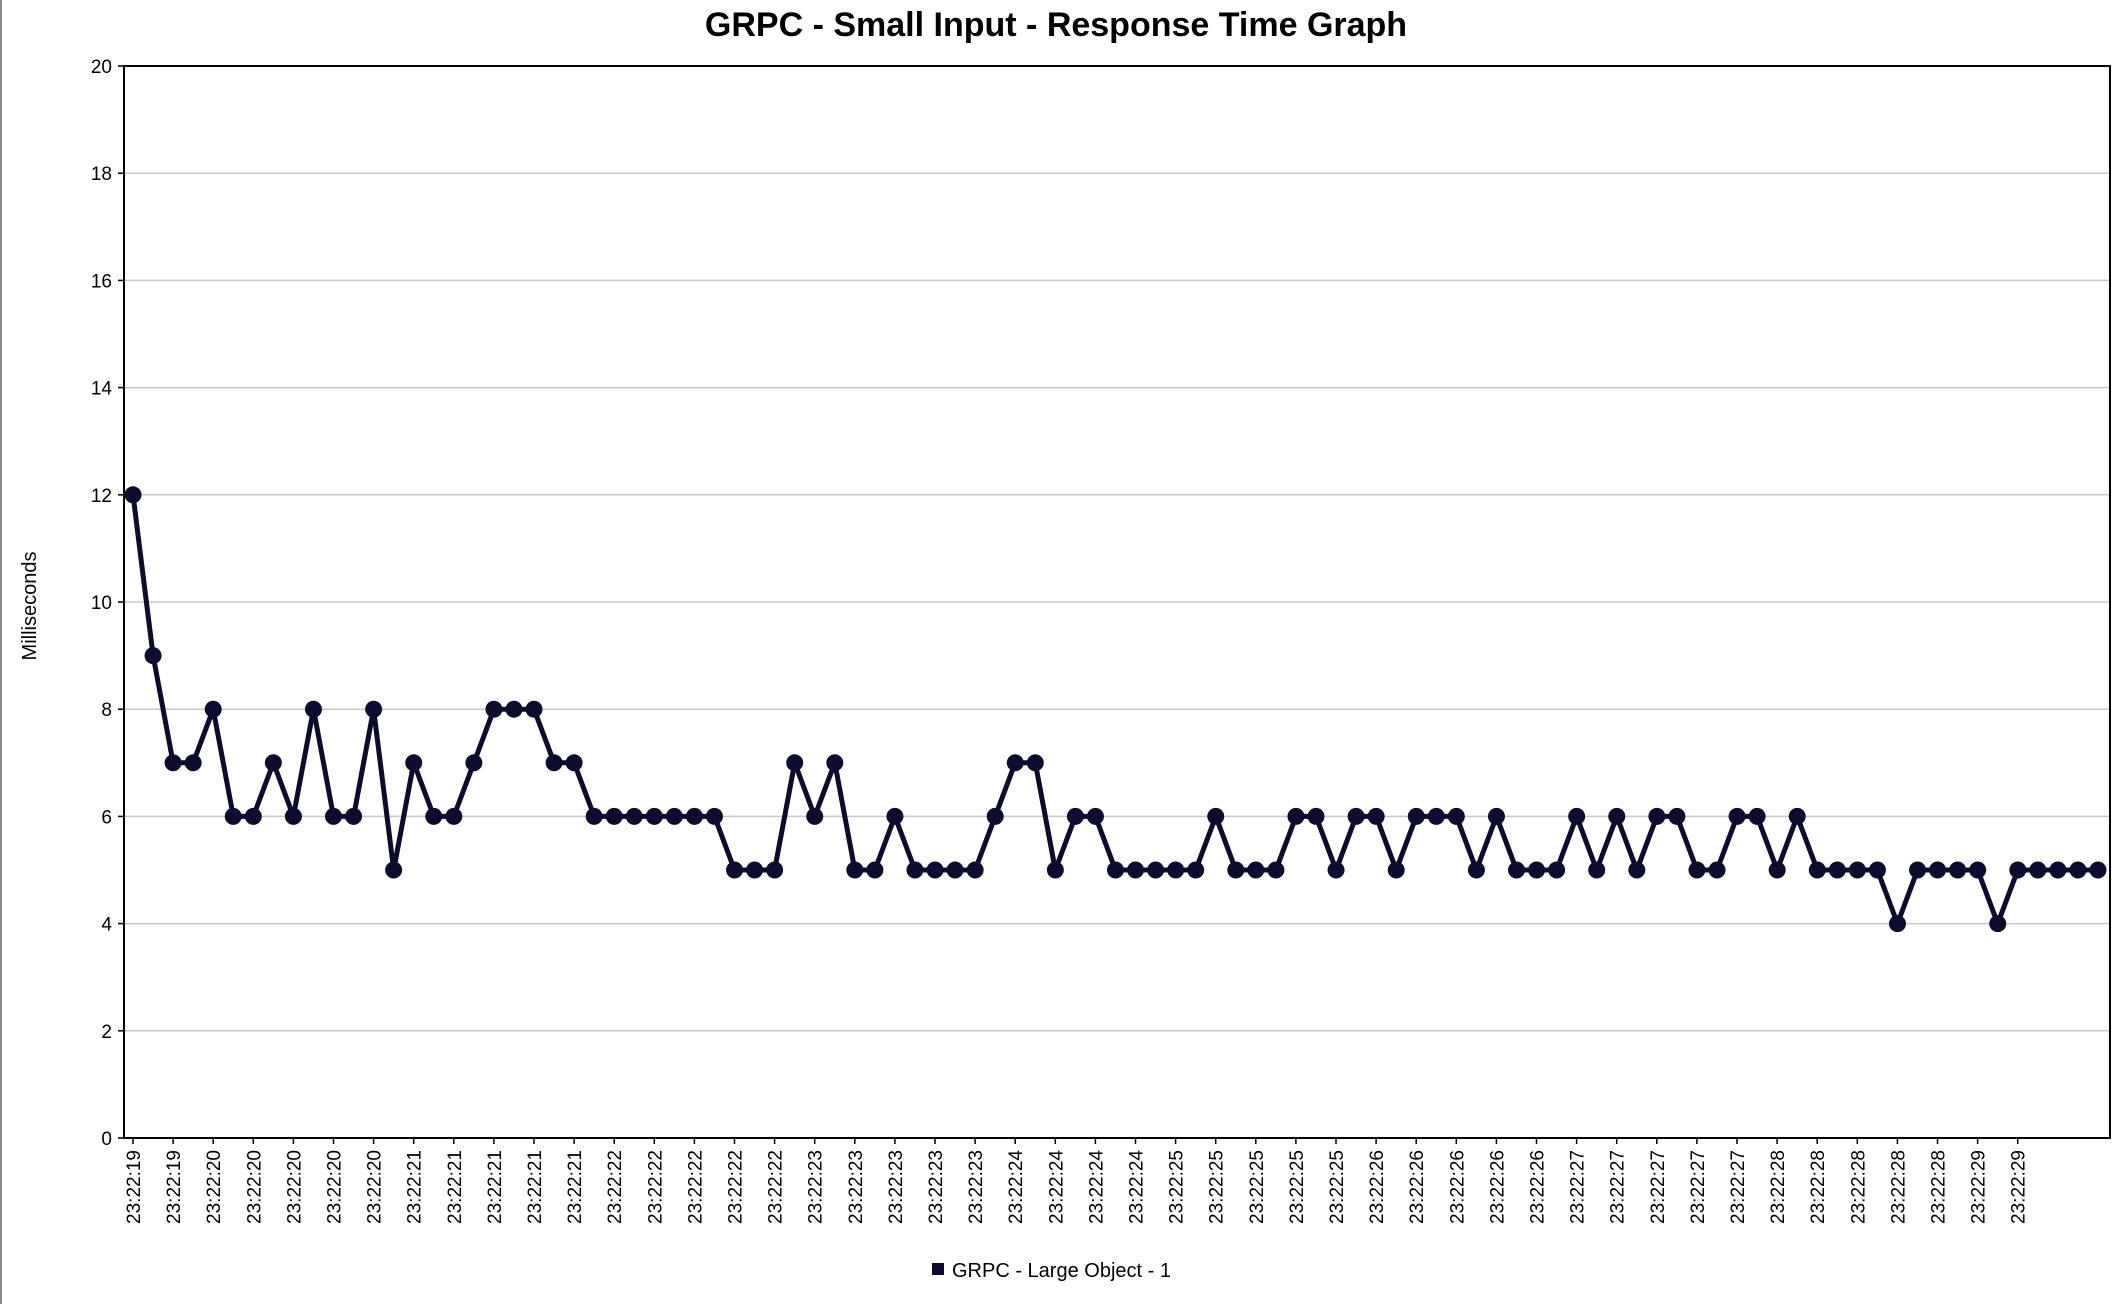  I want to click on y-axis-ticks: 0 2 4 6 8 10 12 14 16 18 20, so click(107, 603).